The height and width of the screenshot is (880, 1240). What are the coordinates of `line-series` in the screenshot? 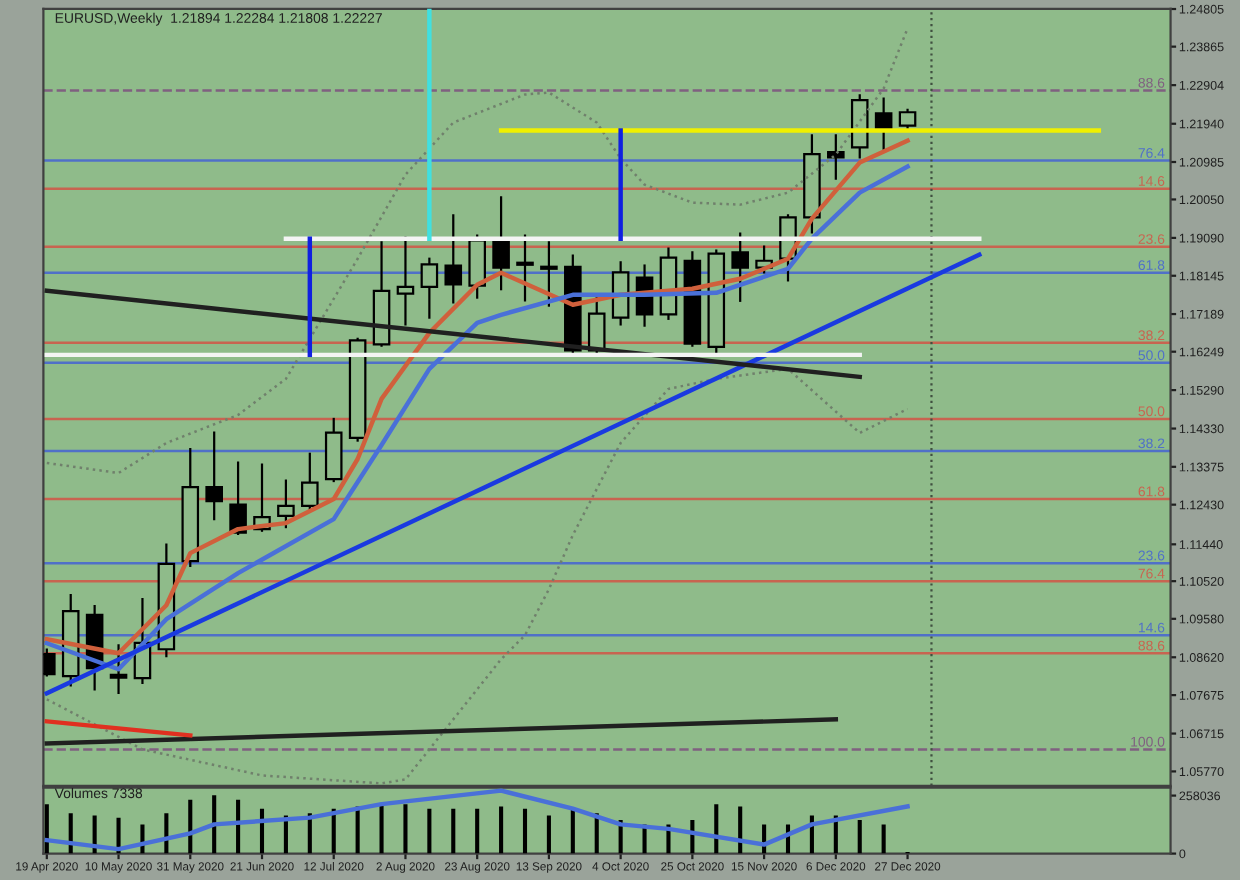 It's located at (477, 820).